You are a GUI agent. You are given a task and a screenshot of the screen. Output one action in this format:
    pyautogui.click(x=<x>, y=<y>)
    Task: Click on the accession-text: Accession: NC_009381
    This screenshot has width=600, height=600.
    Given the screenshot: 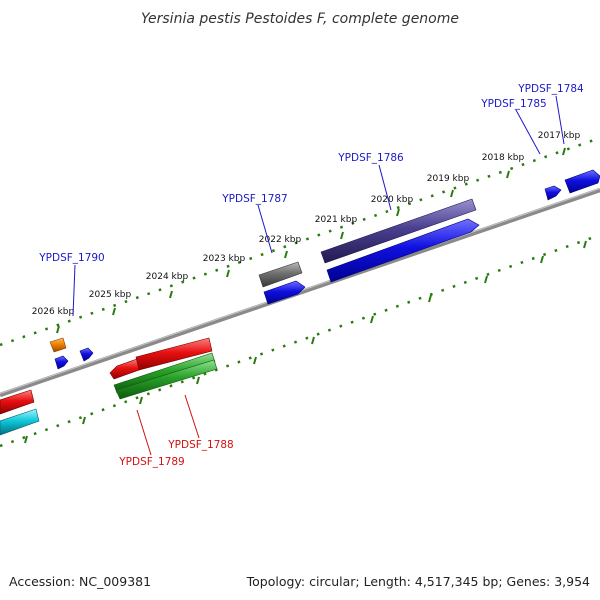 What is the action you would take?
    pyautogui.click(x=80, y=581)
    